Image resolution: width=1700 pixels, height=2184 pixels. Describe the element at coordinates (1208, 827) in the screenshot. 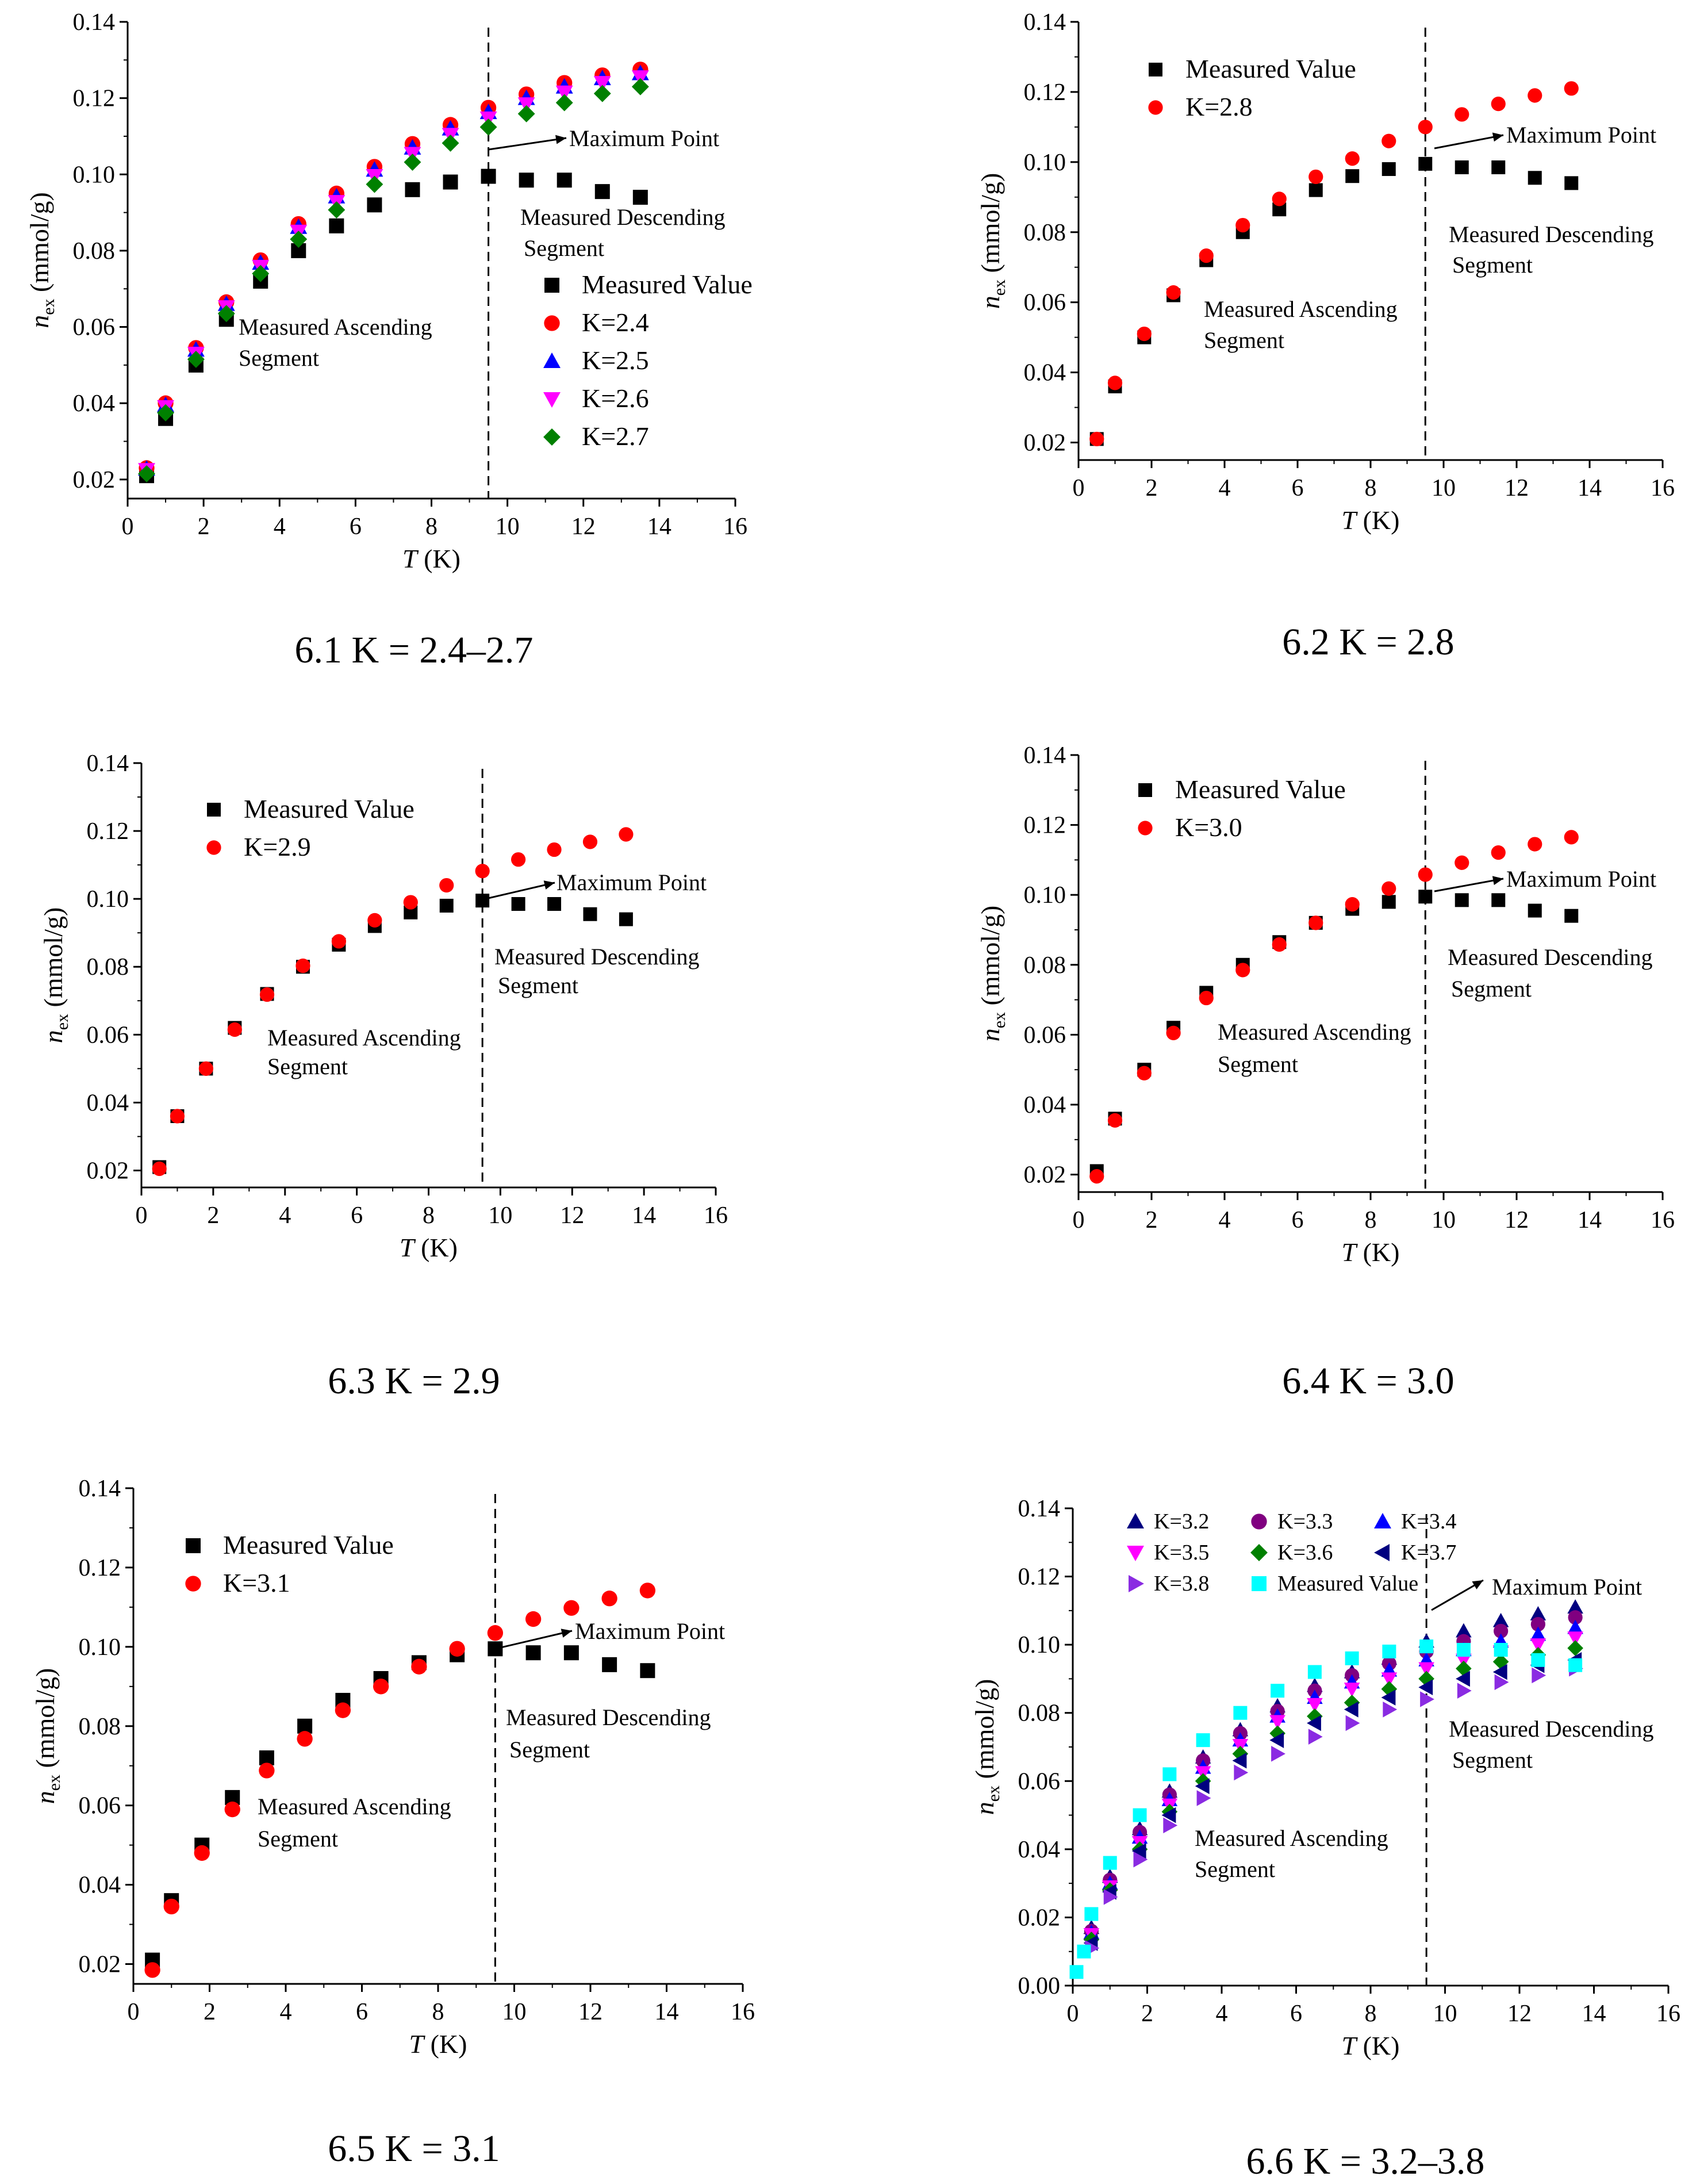

I see `legend-label: K=3.0` at that location.